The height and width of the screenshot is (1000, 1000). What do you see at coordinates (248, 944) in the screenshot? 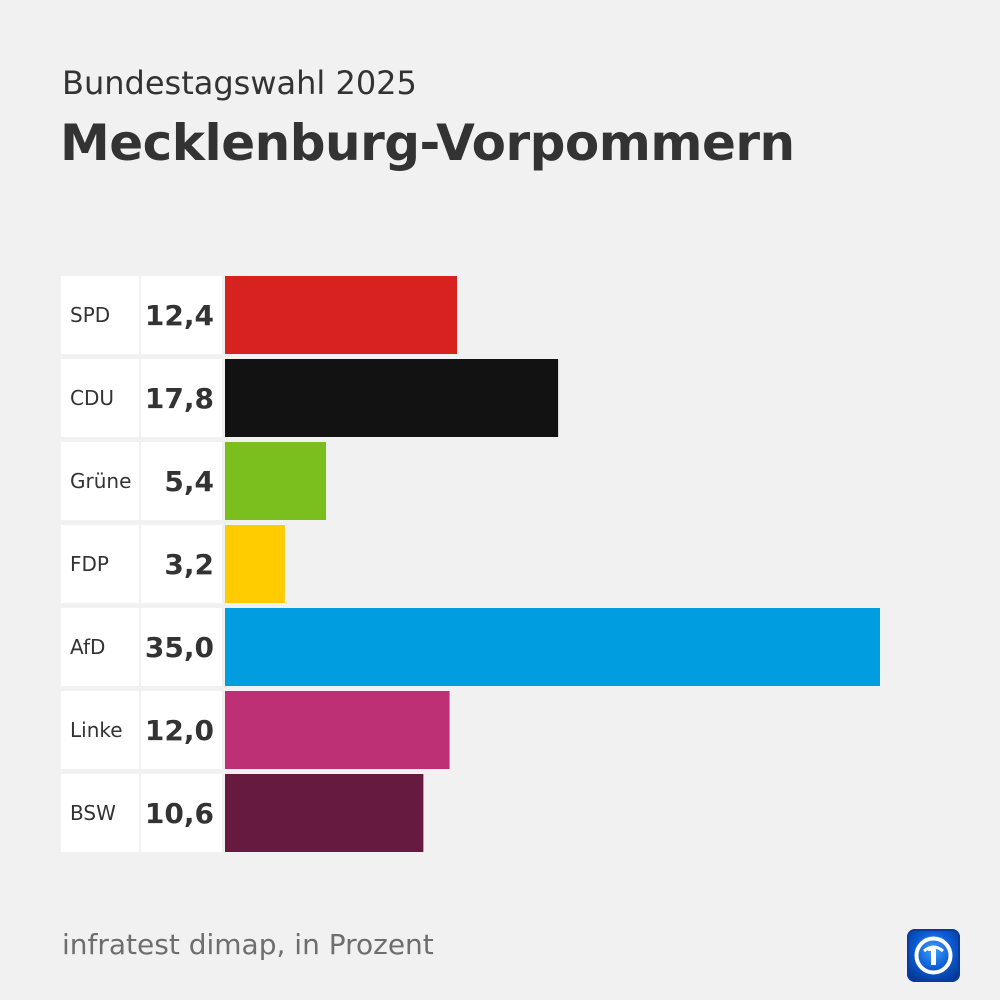
I see `source-note: infratest dimap, in Prozent` at bounding box center [248, 944].